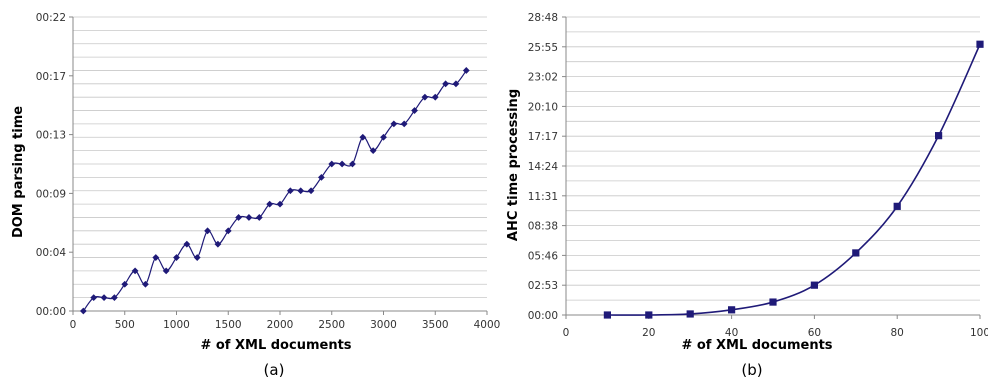 This screenshot has width=988, height=385. I want to click on y-tick-label: 00:09, so click(51, 194).